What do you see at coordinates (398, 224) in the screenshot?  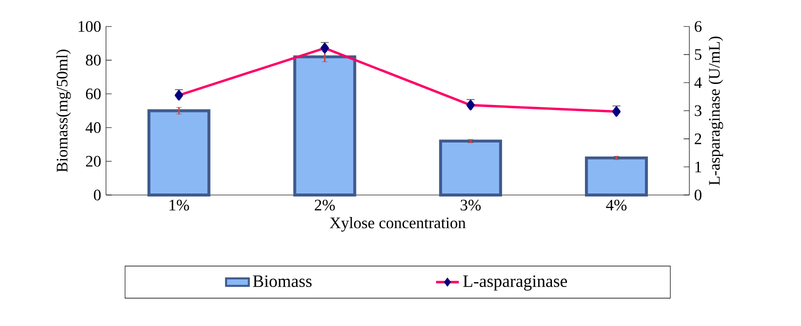 I see `x-axis-title: Xylose concentration` at bounding box center [398, 224].